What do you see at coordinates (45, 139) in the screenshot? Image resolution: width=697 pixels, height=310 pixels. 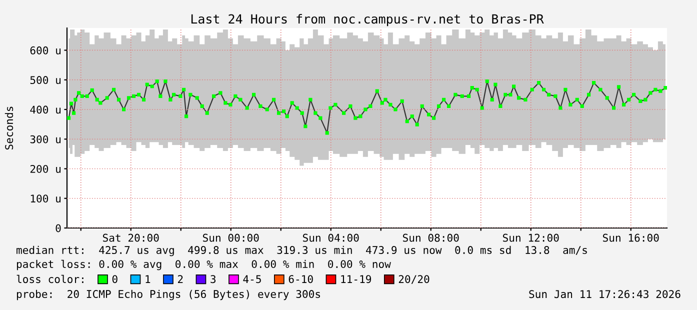 I see `y-tick-label: 300 u` at bounding box center [45, 139].